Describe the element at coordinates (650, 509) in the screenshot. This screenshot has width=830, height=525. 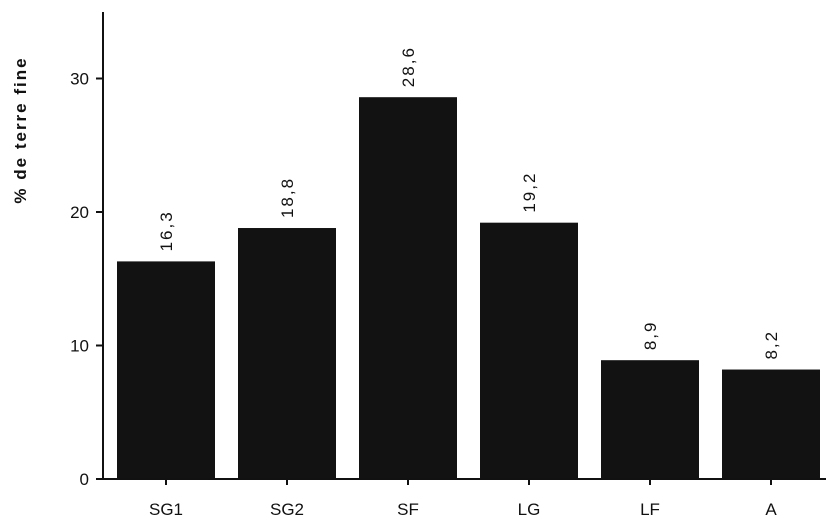
I see `category-label-lf: LF` at that location.